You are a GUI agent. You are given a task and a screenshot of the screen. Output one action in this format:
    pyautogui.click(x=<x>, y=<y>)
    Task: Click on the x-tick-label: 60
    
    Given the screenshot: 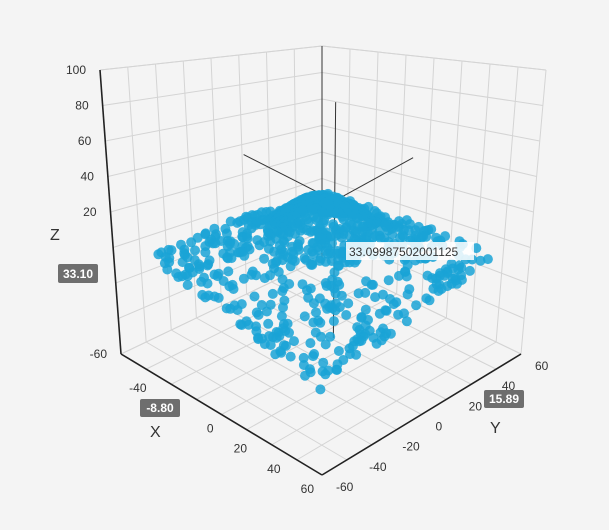 What is the action you would take?
    pyautogui.click(x=308, y=489)
    